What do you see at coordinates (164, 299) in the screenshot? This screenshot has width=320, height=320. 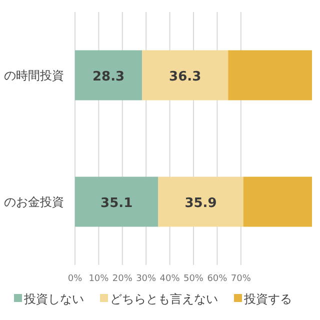 I see `legend-label: どちらとも言えない` at bounding box center [164, 299].